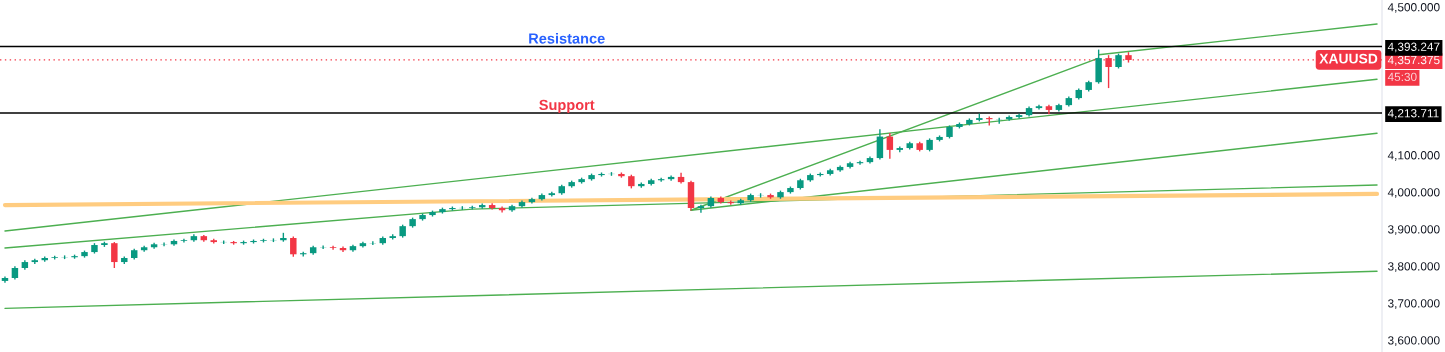 The image size is (1445, 352). Describe the element at coordinates (1413, 114) in the screenshot. I see `y-tick-label: 4,213.711` at that location.